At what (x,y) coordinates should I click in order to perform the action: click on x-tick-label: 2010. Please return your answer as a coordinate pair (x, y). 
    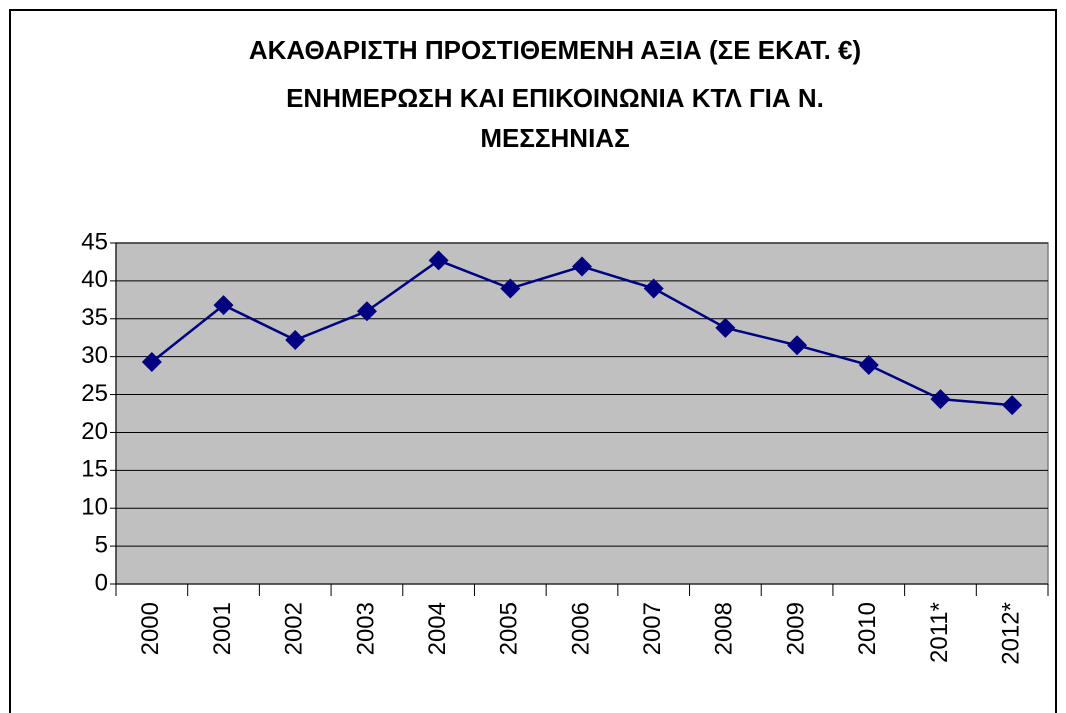
    Looking at the image, I should click on (867, 628).